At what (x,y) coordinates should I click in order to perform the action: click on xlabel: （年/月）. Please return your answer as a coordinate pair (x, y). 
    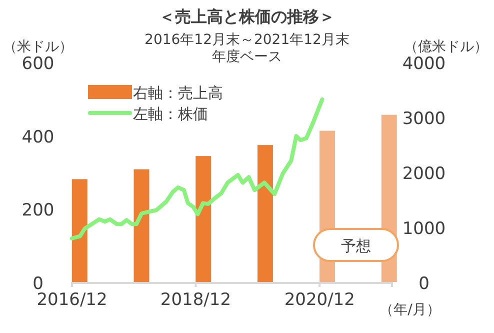
    Looking at the image, I should click on (410, 310).